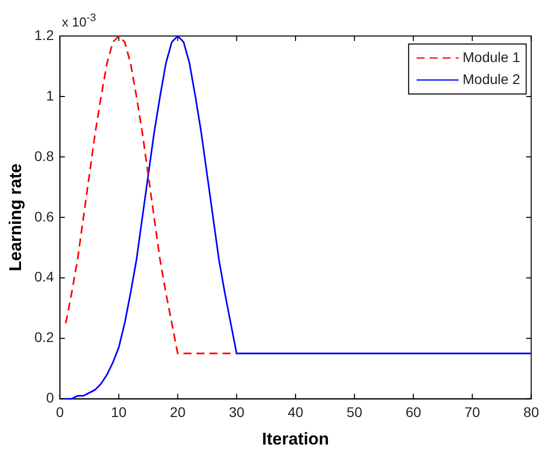  What do you see at coordinates (531, 412) in the screenshot?
I see `x-tick-label: 80` at bounding box center [531, 412].